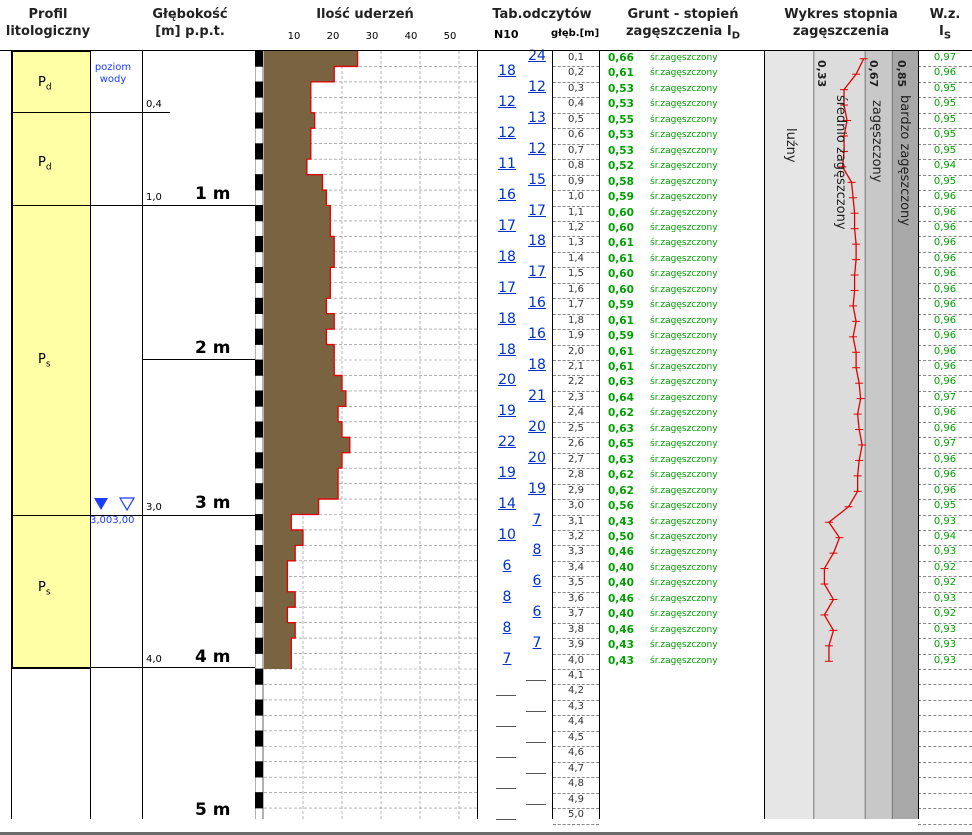  What do you see at coordinates (576, 614) in the screenshot?
I see `row-depth: 3,7` at bounding box center [576, 614].